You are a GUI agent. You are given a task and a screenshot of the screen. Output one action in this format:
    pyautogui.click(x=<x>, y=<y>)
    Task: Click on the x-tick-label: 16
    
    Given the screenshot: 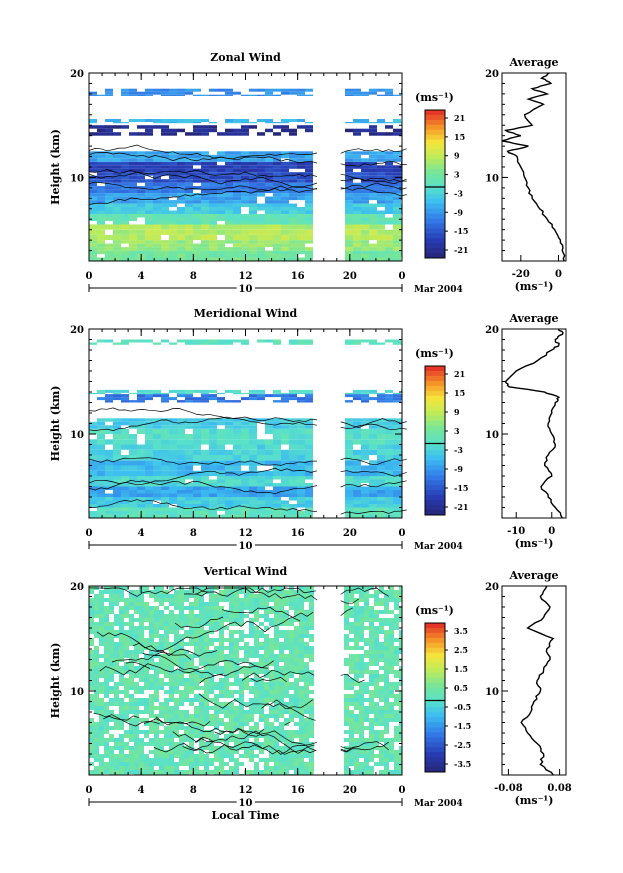 What is the action you would take?
    pyautogui.click(x=298, y=276)
    